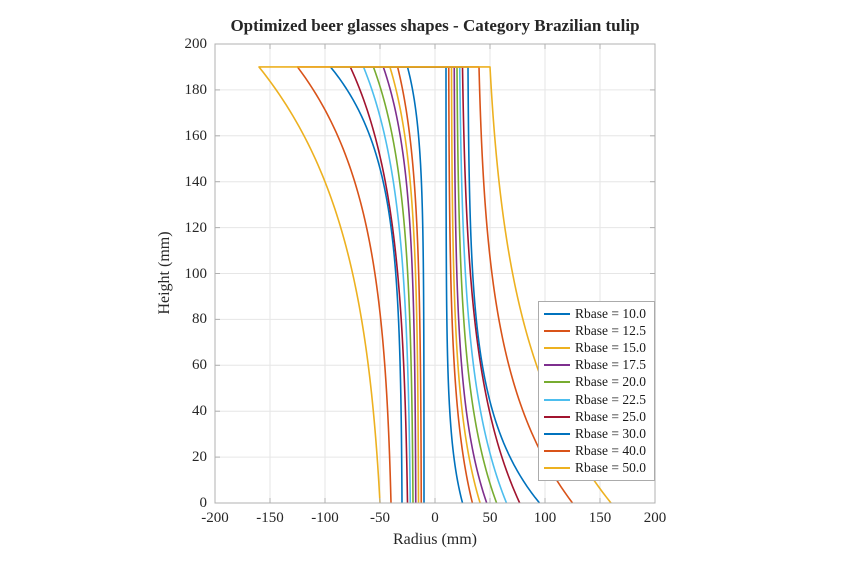 This screenshot has width=850, height=566. I want to click on legend-item: Rbase = 40.0, so click(595, 451).